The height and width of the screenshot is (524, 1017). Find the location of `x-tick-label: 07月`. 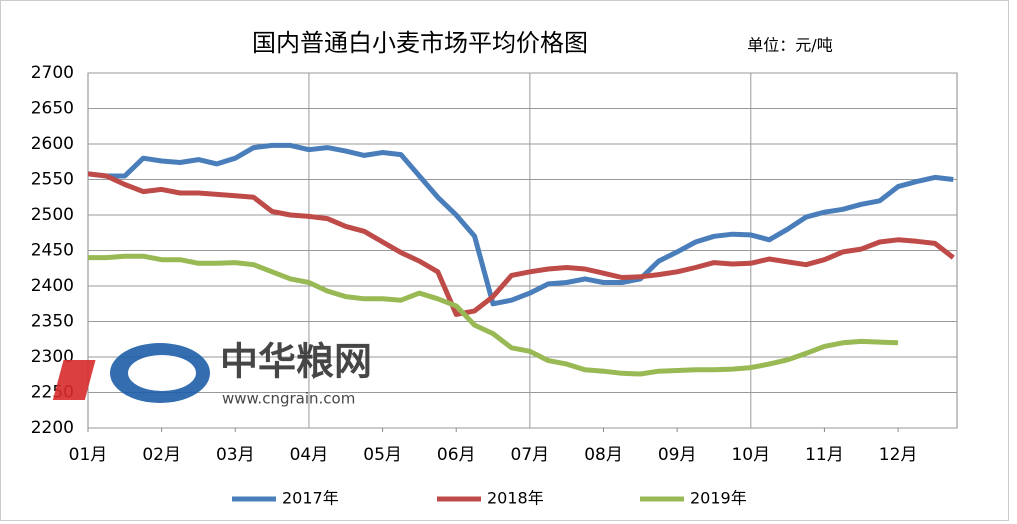

x-tick-label: 07月 is located at coordinates (530, 455).